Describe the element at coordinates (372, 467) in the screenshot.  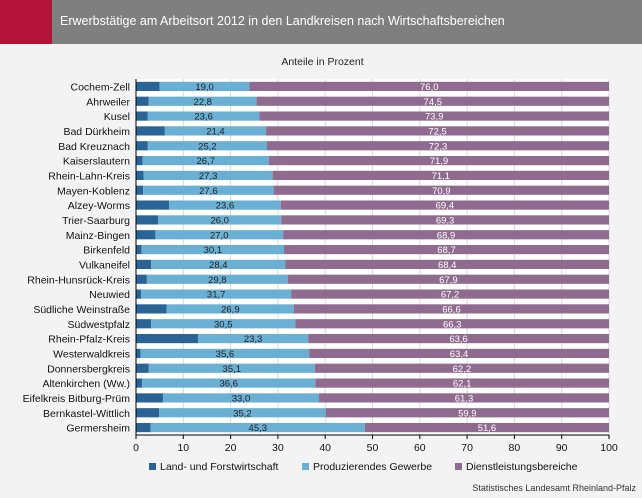
I see `legend-label: Produzierendes Gewerbe` at that location.